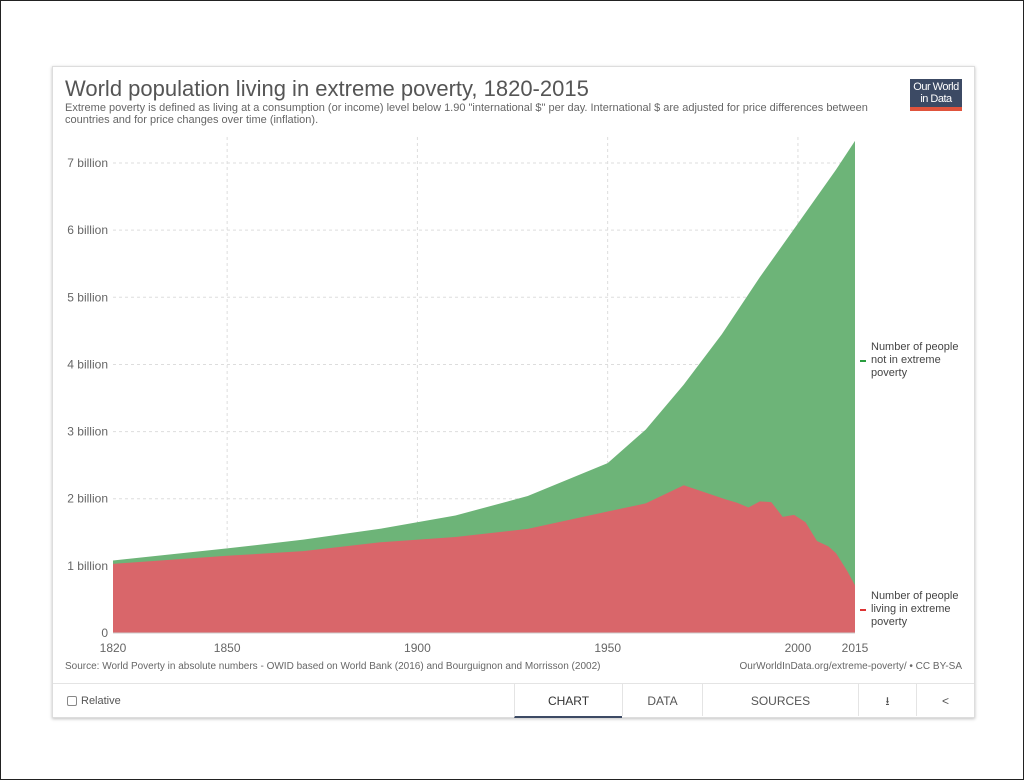 This screenshot has height=780, width=1024. Describe the element at coordinates (87, 230) in the screenshot. I see `y-tick-label: 6 billion` at that location.